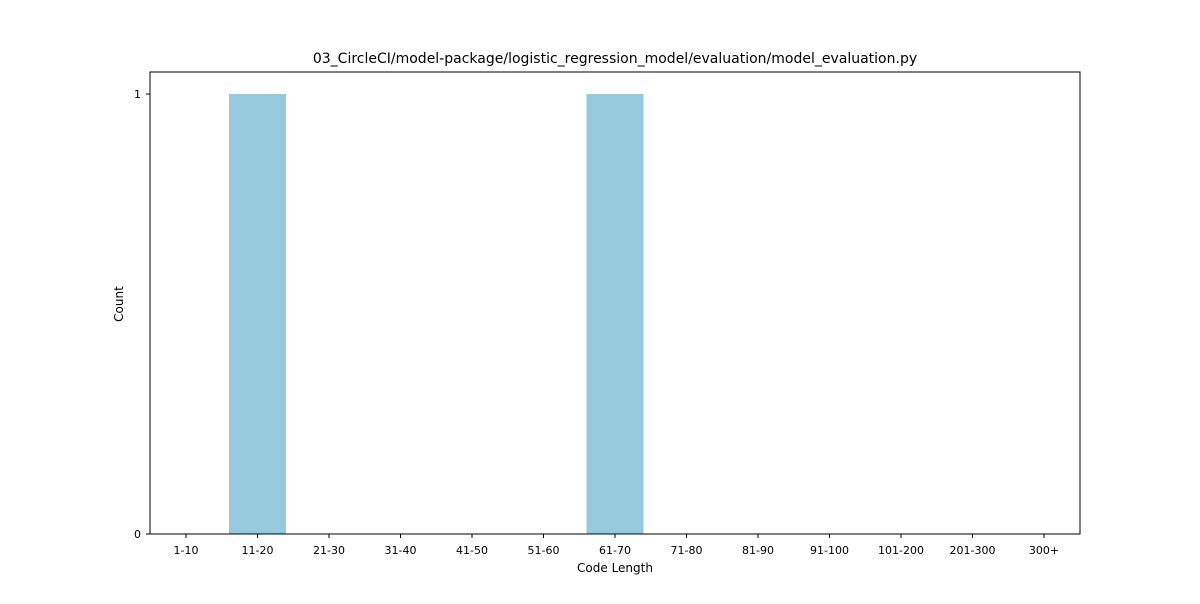 The height and width of the screenshot is (604, 1200). I want to click on y-axis-ticks: 01, so click(142, 314).